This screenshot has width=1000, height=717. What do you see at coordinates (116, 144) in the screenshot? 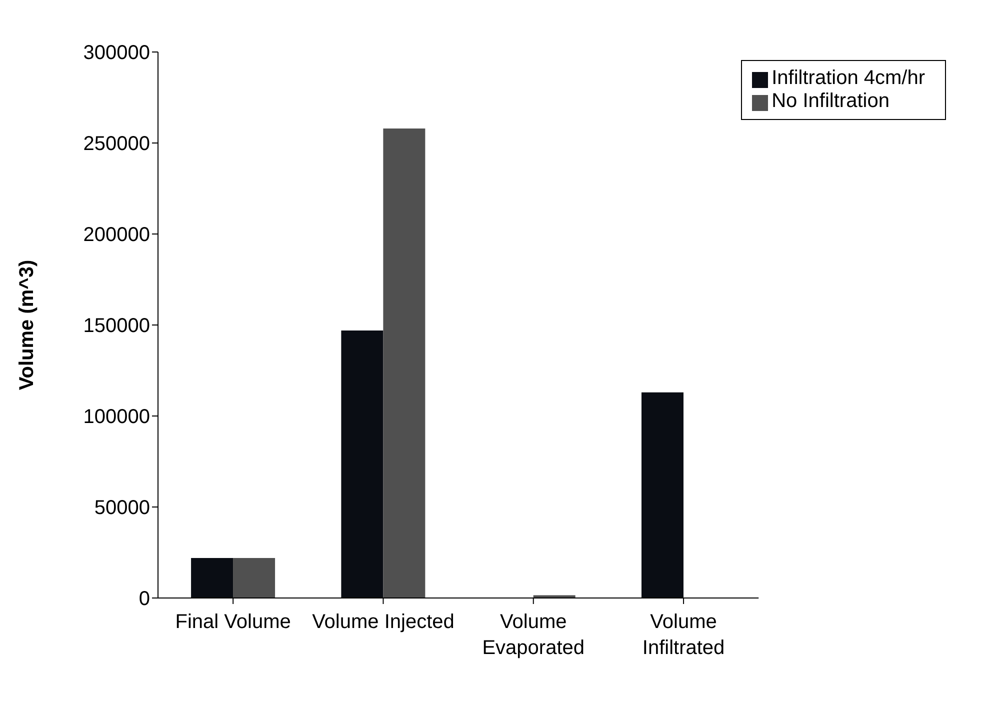
I see `y-tick-label: 250000` at bounding box center [116, 144].